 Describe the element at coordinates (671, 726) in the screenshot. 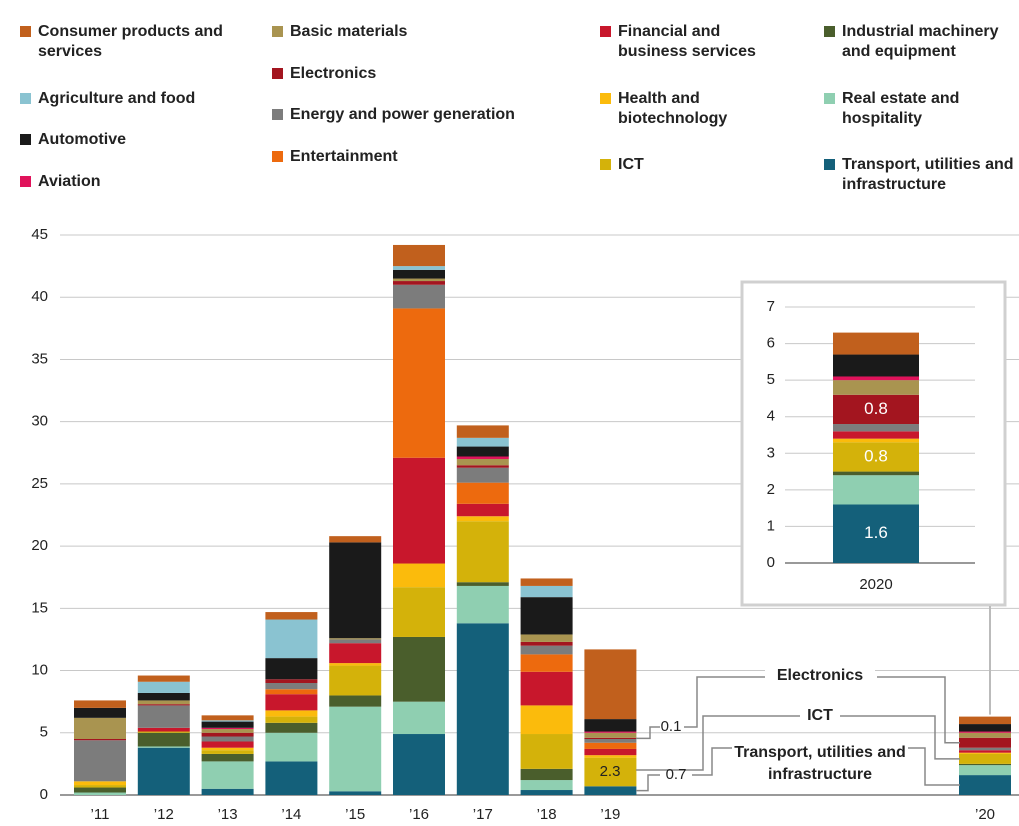

I see `value-label: 0.1` at that location.